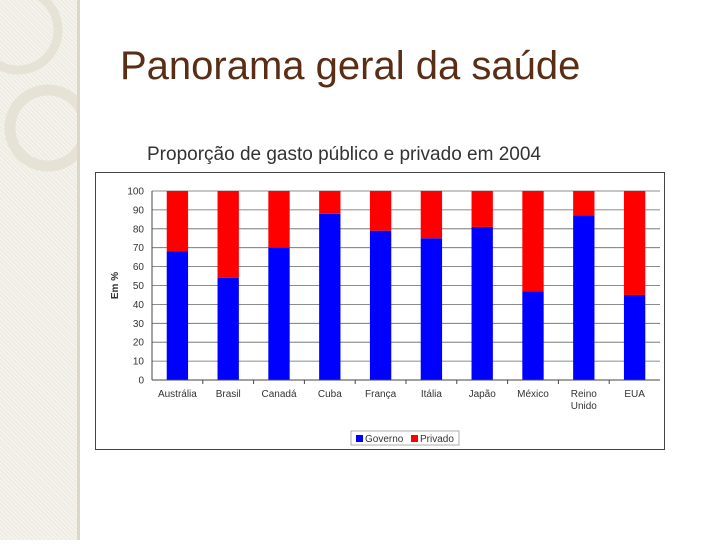 The height and width of the screenshot is (545, 720). I want to click on decorative-rings, so click(46, 86).